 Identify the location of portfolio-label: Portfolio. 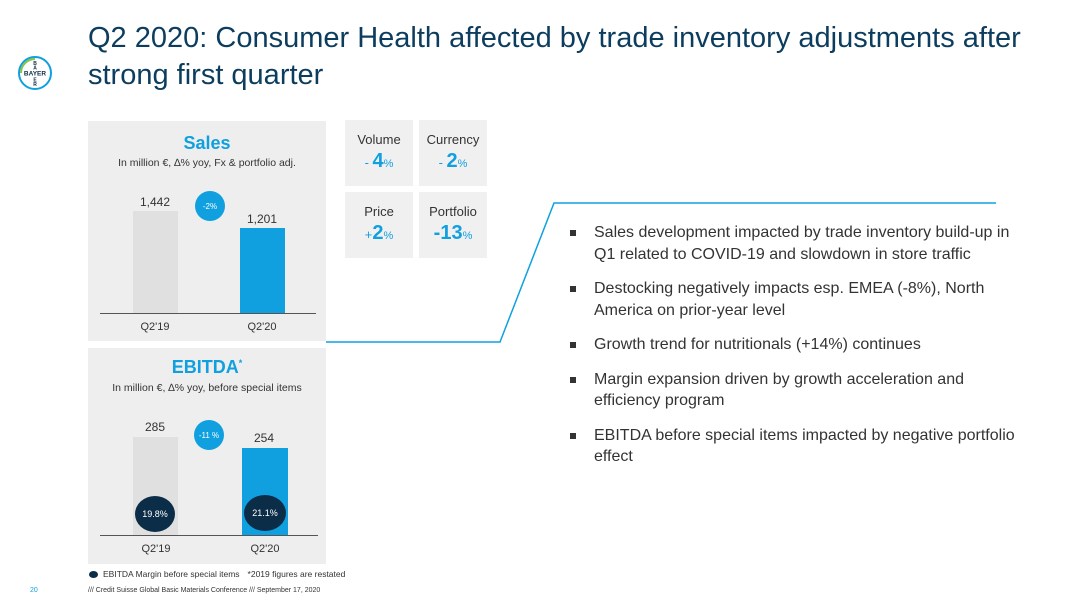
(453, 211).